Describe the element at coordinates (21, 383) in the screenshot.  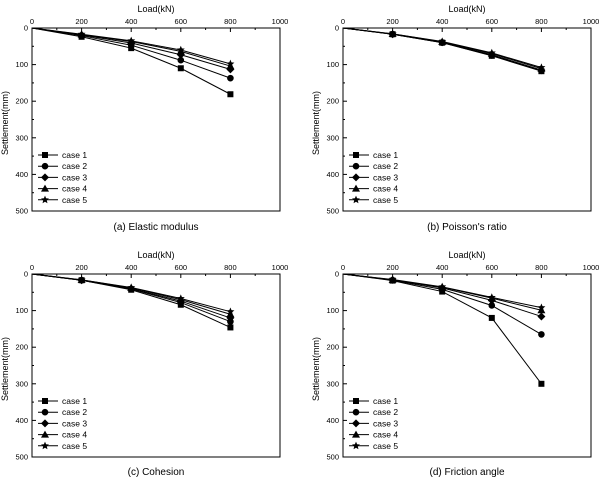
I see `y-tick-label: 300` at that location.